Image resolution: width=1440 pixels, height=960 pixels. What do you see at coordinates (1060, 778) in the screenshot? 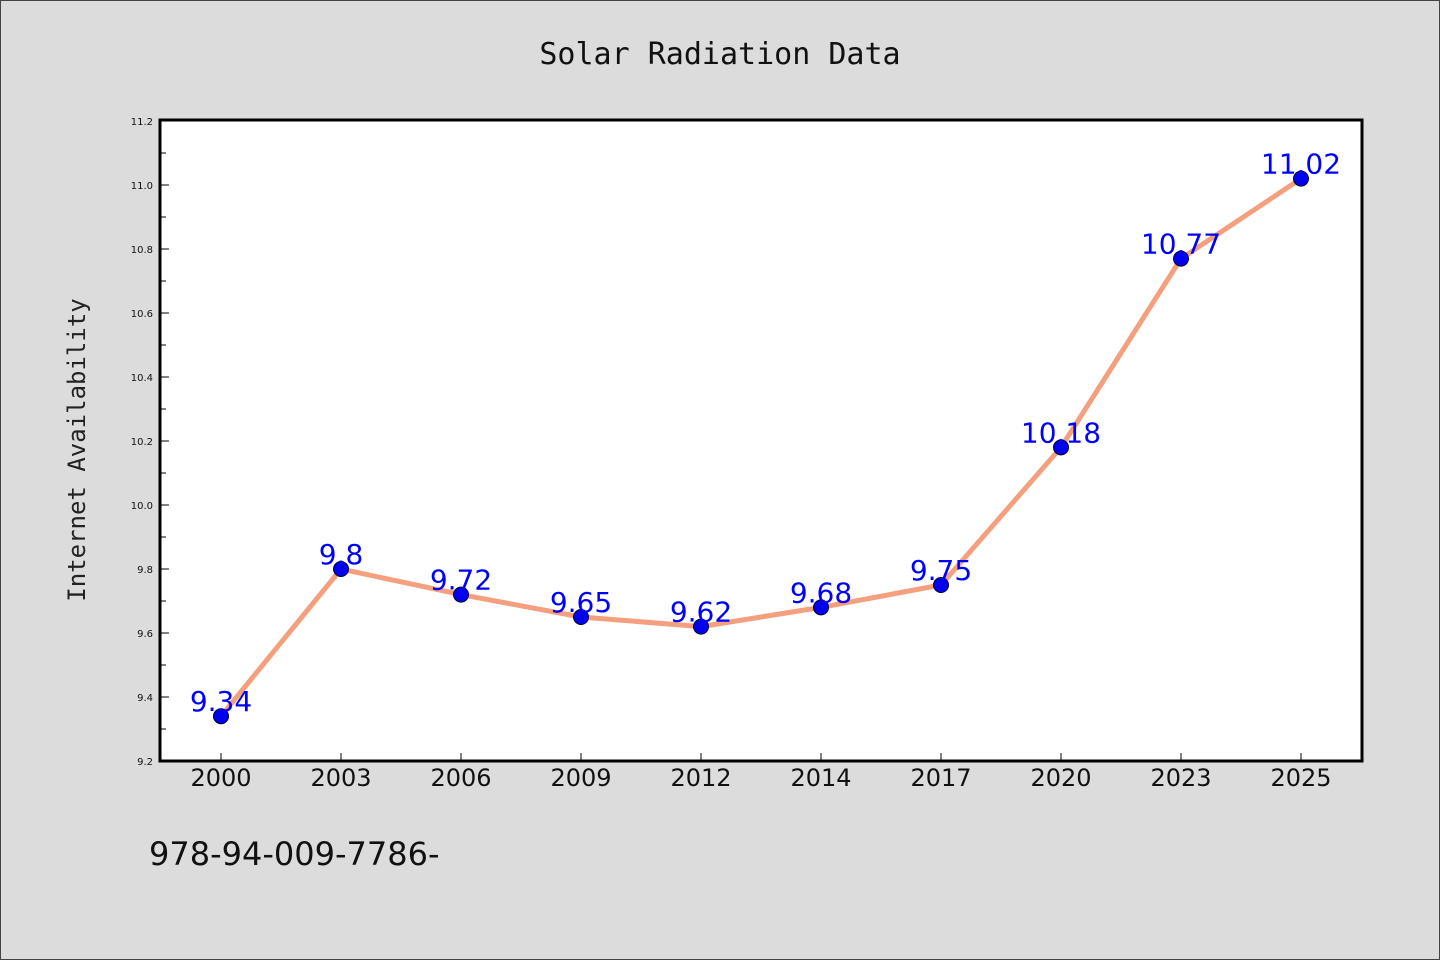
I see `x-tick-label: 2020` at bounding box center [1060, 778].